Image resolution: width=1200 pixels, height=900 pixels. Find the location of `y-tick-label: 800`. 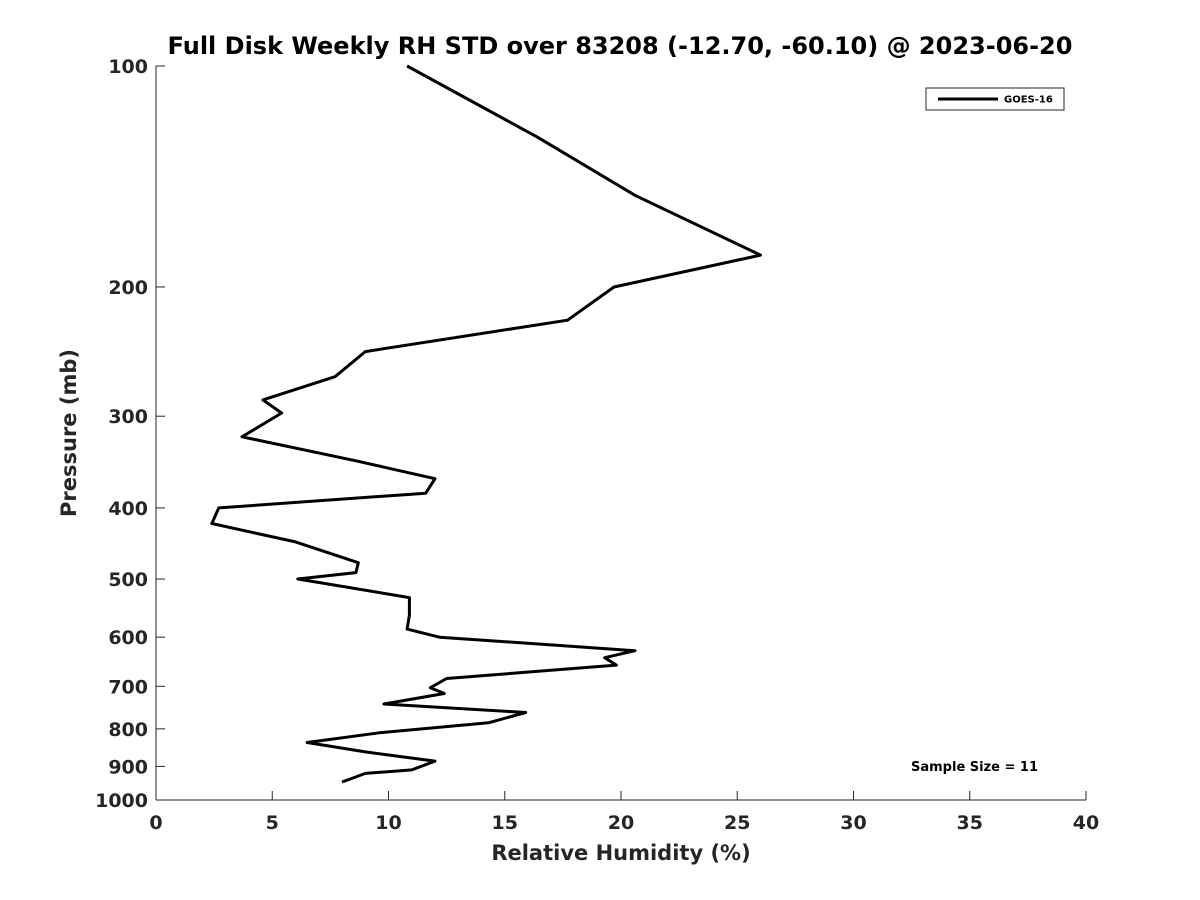

y-tick-label: 800 is located at coordinates (128, 730).